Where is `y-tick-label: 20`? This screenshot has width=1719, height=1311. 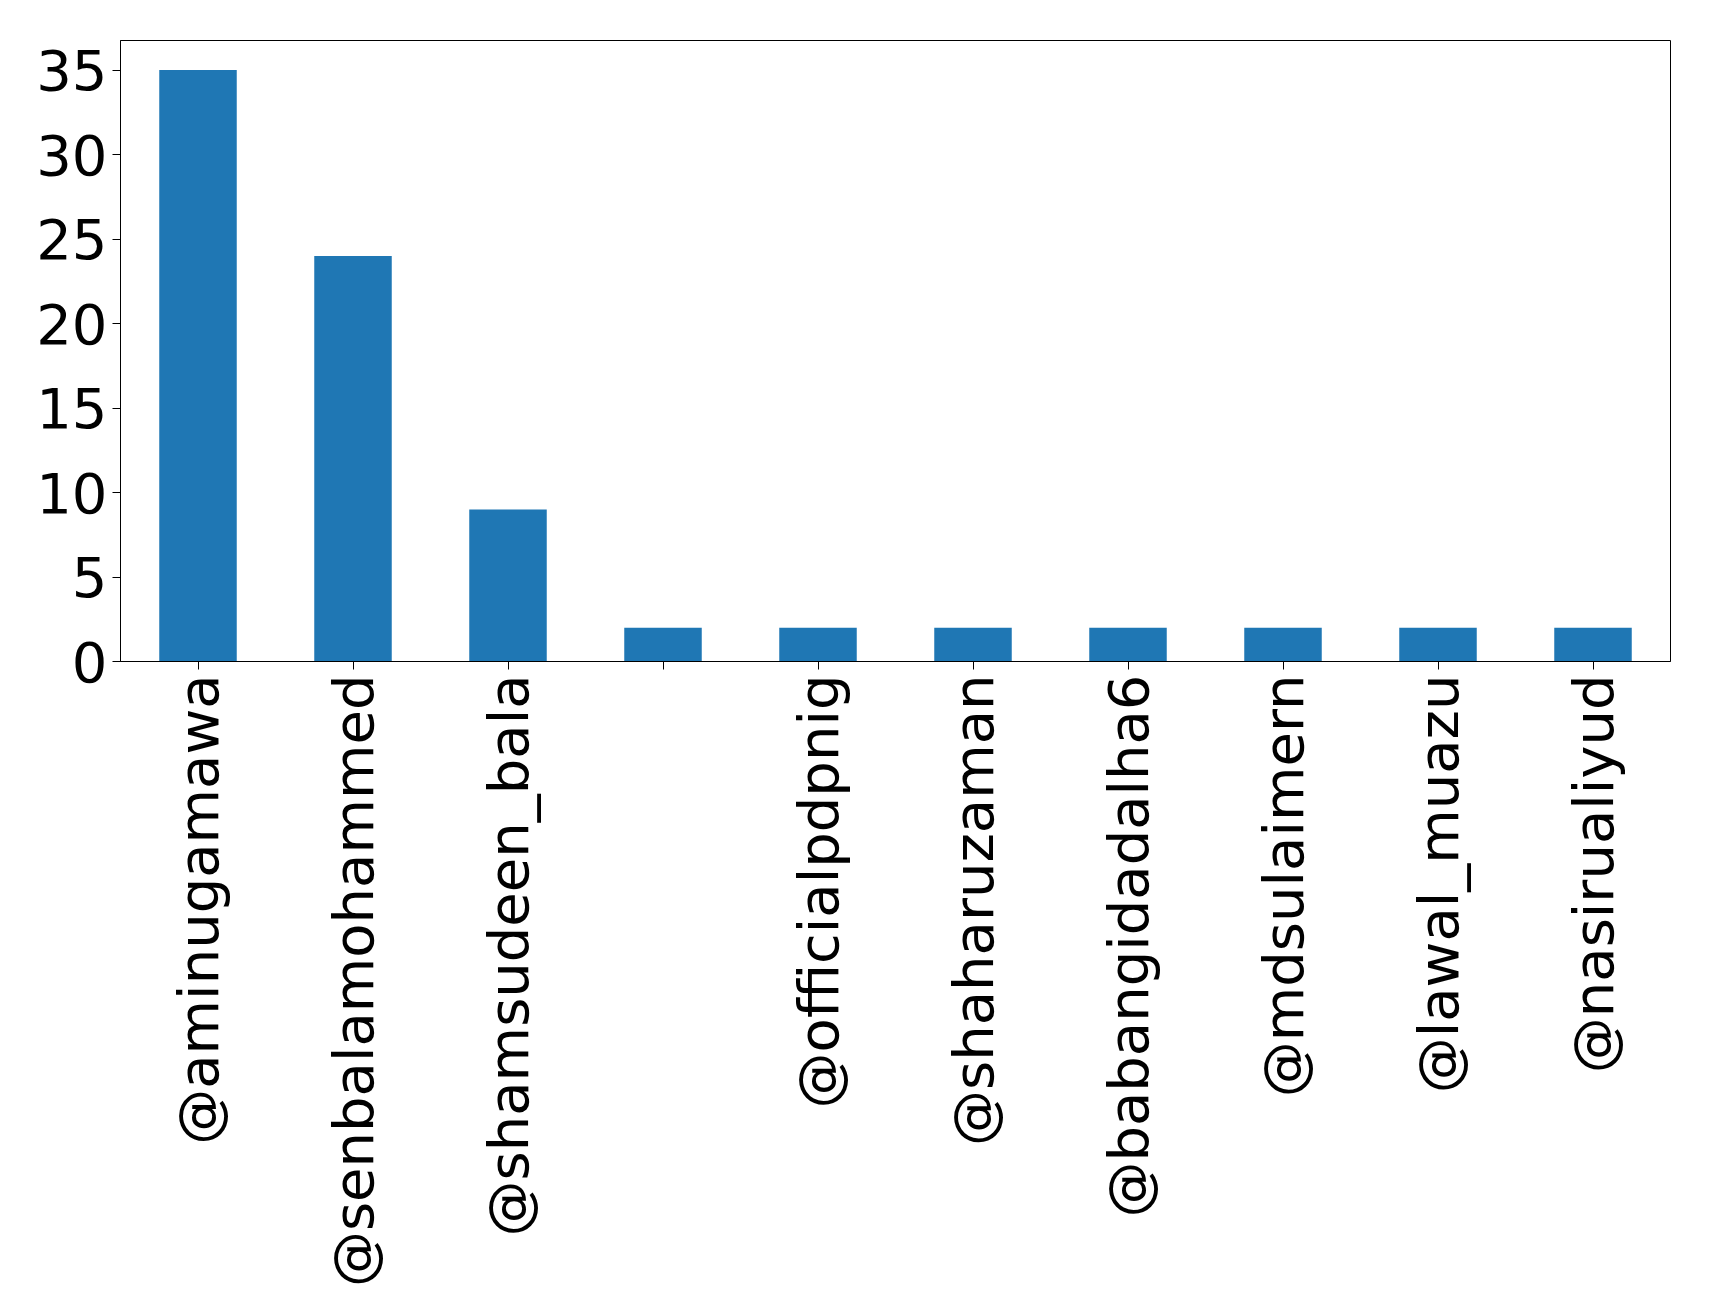
y-tick-label: 20 is located at coordinates (72, 324).